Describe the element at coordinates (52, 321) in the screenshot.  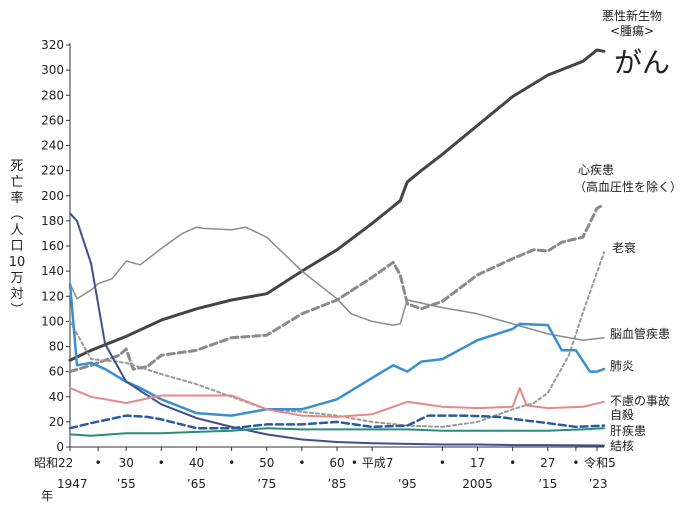
I see `y-tick-label-100: 100` at that location.